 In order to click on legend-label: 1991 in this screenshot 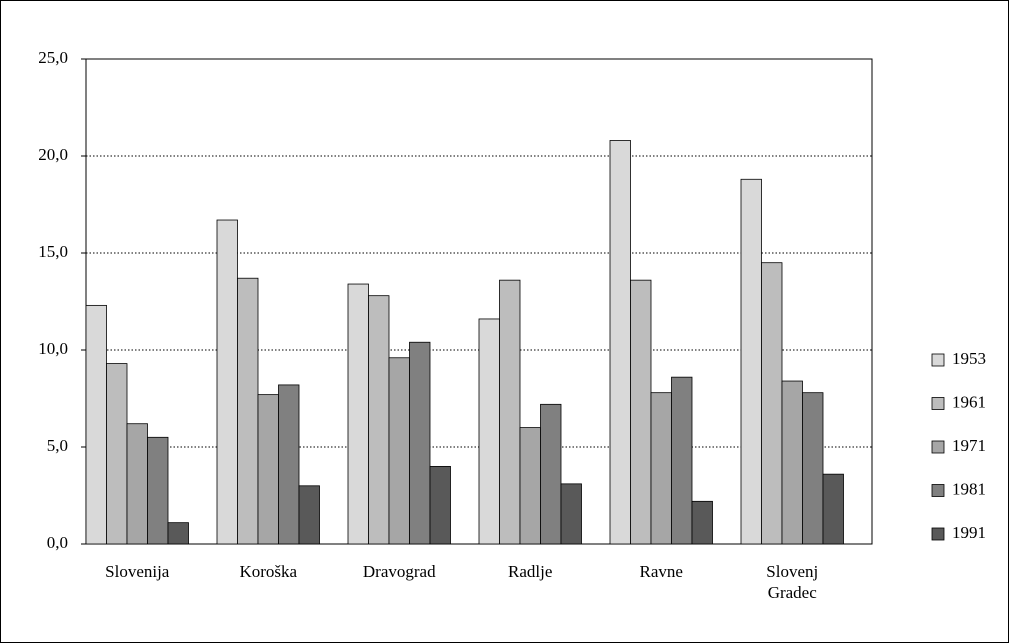, I will do `click(969, 532)`.